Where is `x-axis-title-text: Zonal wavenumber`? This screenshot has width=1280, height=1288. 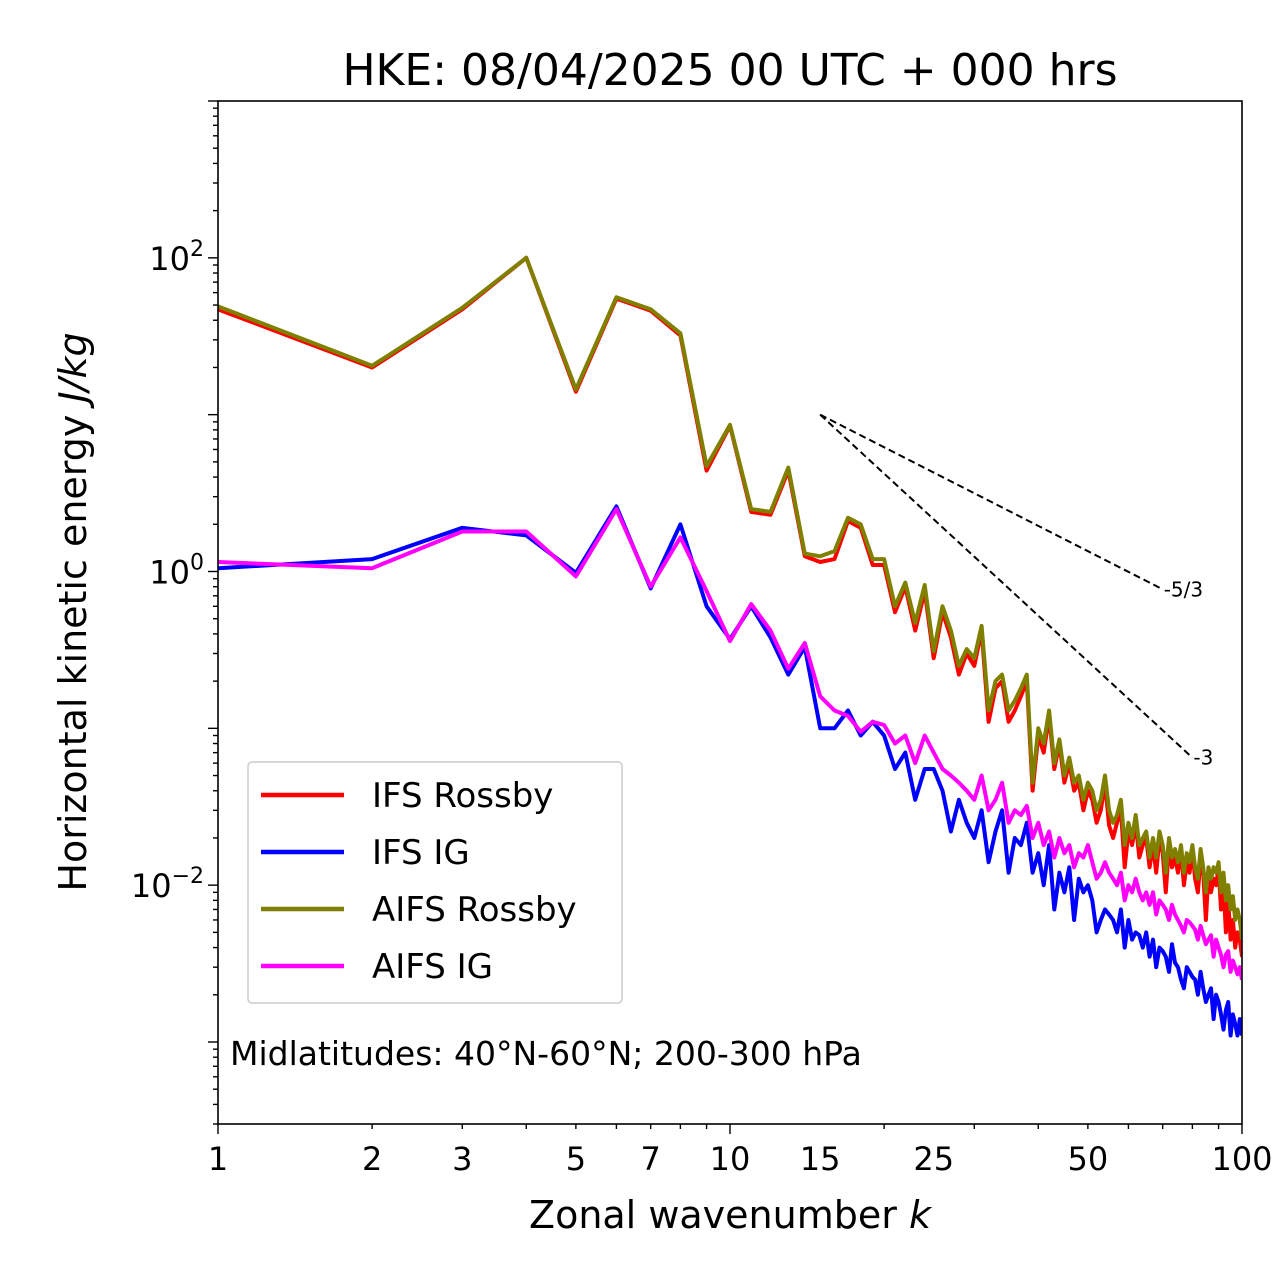
x-axis-title-text: Zonal wavenumber is located at coordinates (719, 1215).